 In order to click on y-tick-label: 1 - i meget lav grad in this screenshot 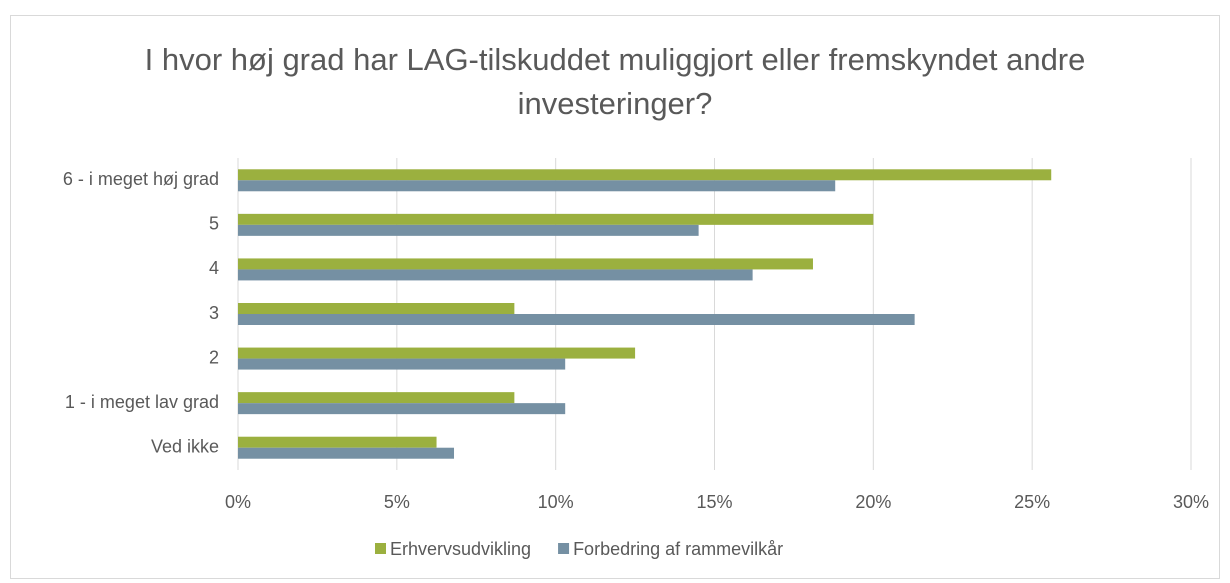, I will do `click(142, 402)`.